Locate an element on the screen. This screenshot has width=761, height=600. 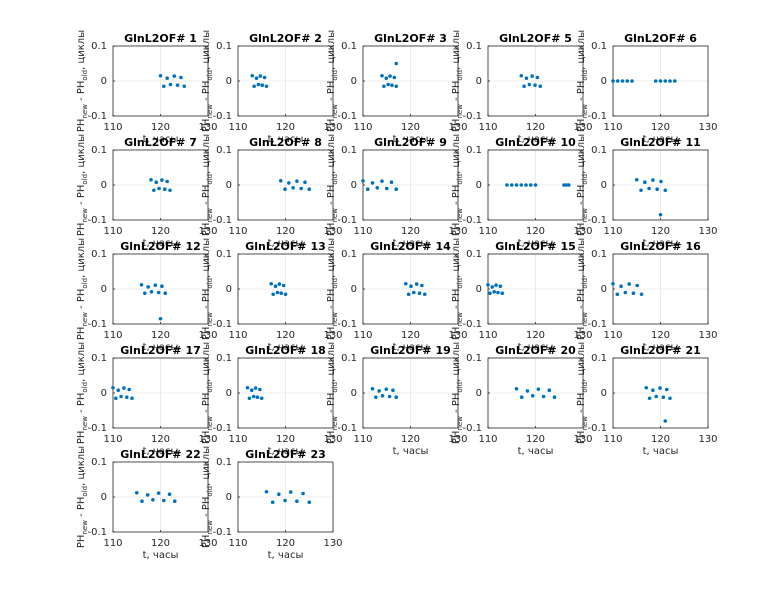
subplot-title: GlnL2OF# 10 is located at coordinates (535, 142).